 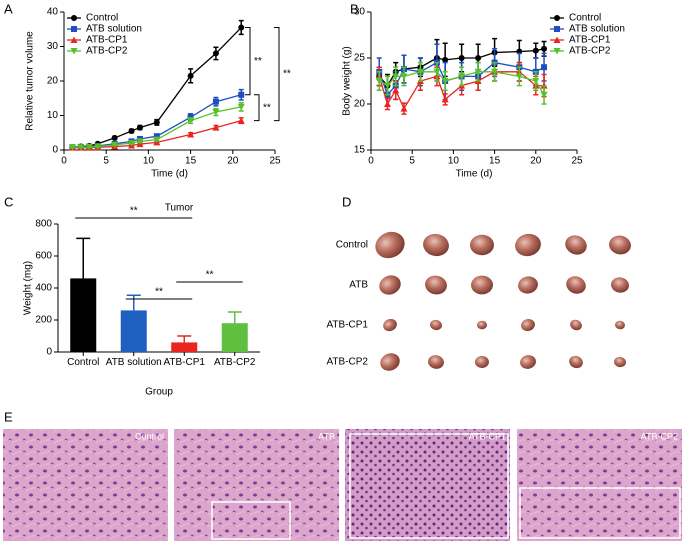 I want to click on row-label: Control, so click(x=352, y=245).